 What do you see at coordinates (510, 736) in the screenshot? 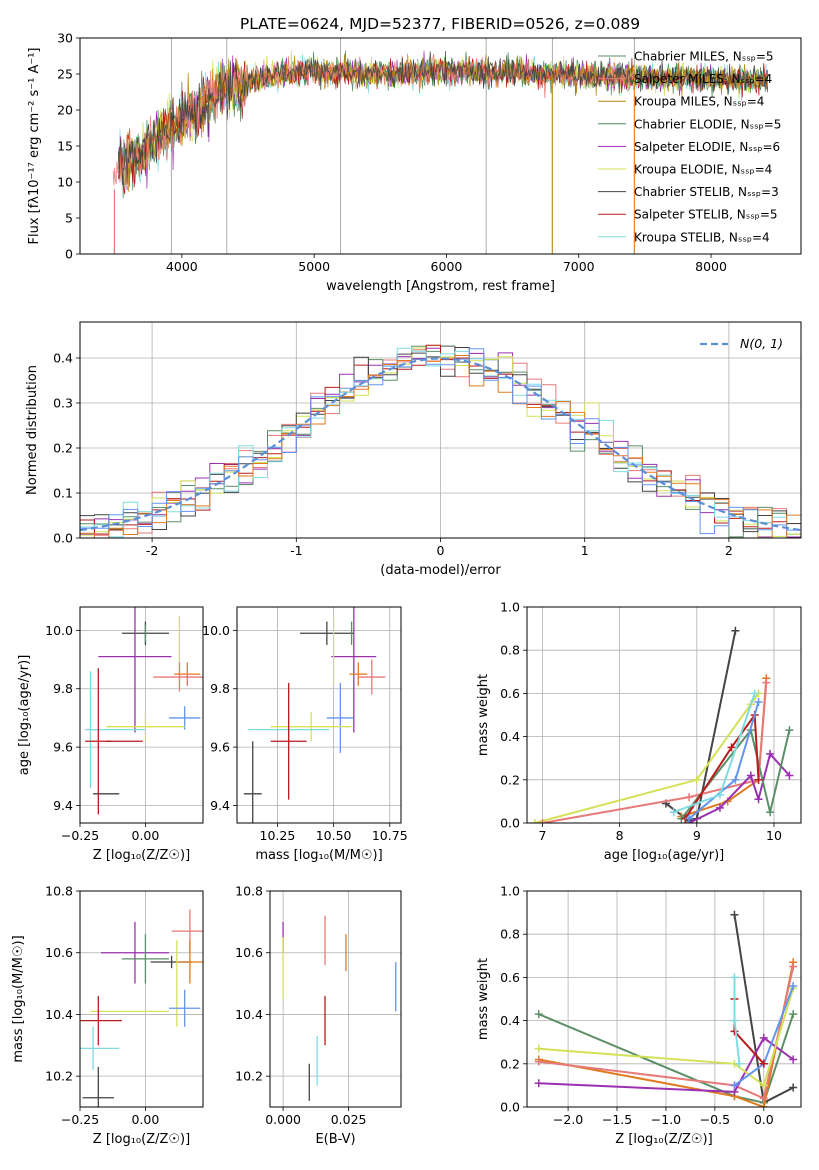
I see `y-tick-label: 0.4` at bounding box center [510, 736].